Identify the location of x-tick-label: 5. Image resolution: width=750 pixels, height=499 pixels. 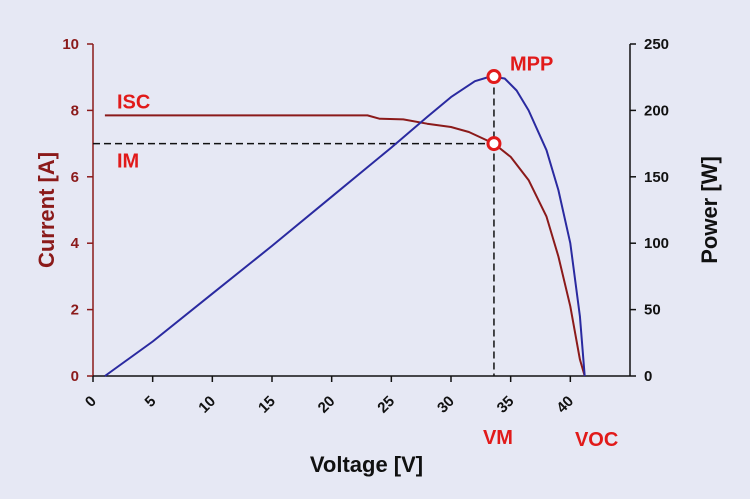
(151, 402).